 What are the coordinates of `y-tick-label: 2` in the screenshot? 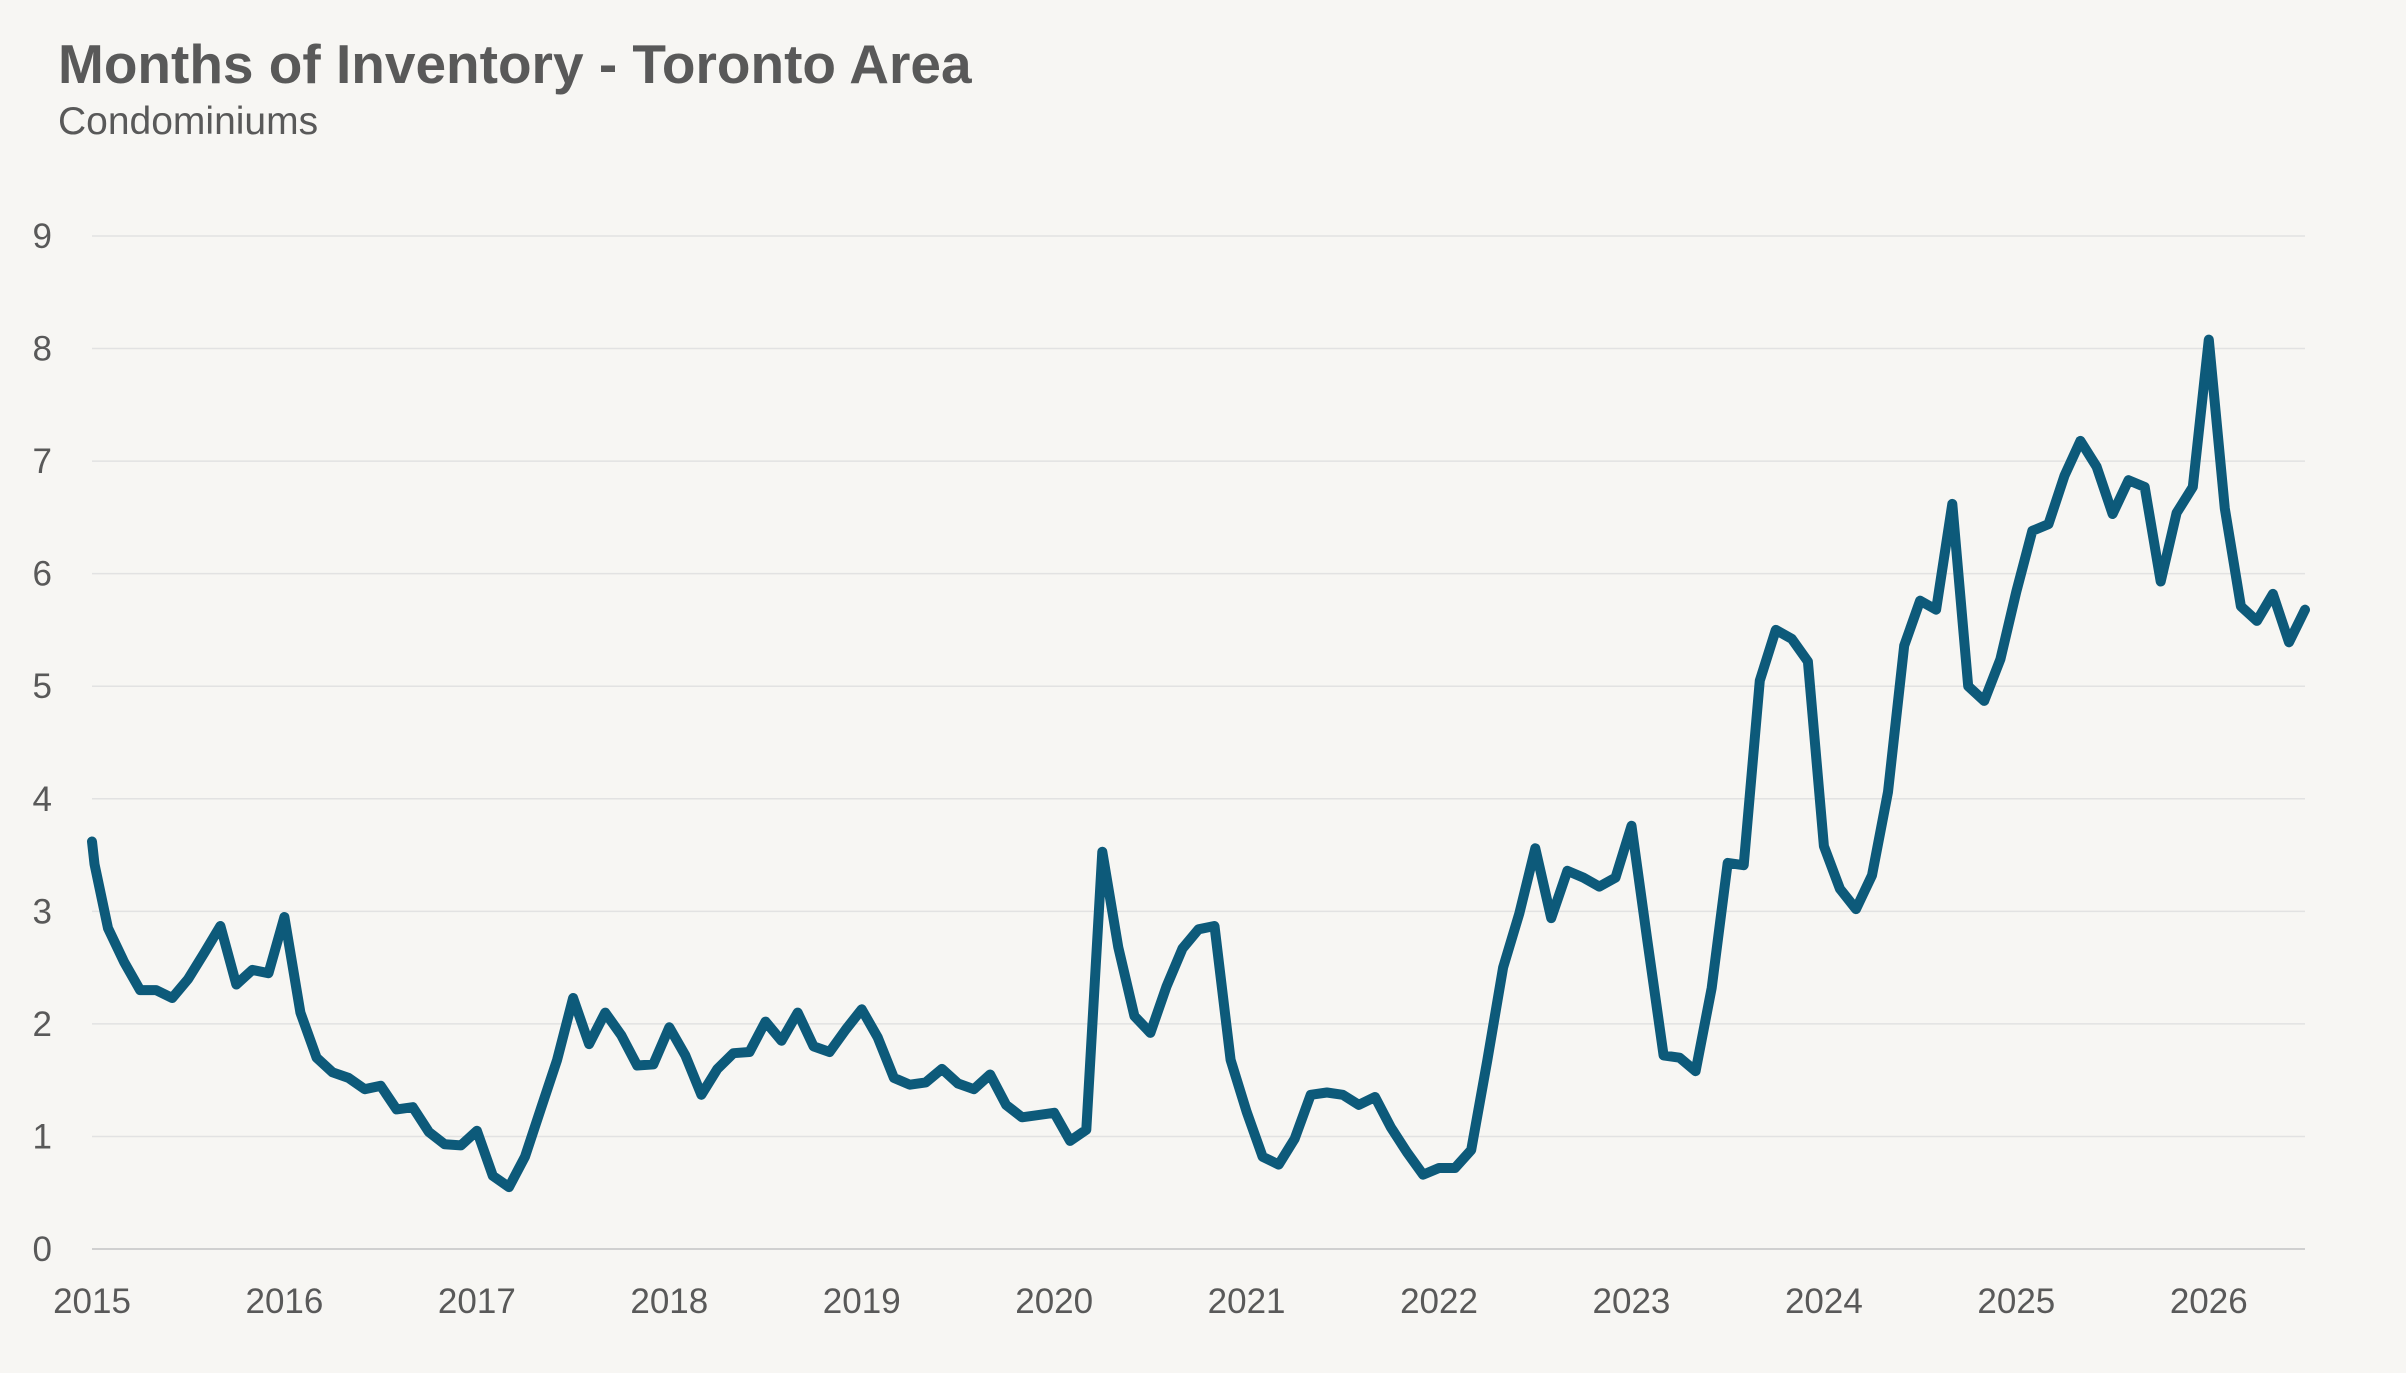 It's located at (42, 1024).